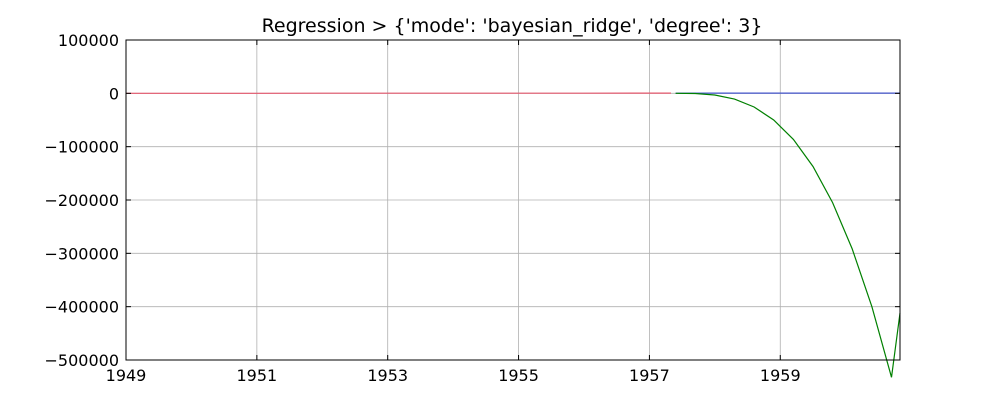  Describe the element at coordinates (387, 375) in the screenshot. I see `x-tick-label: 1953` at that location.